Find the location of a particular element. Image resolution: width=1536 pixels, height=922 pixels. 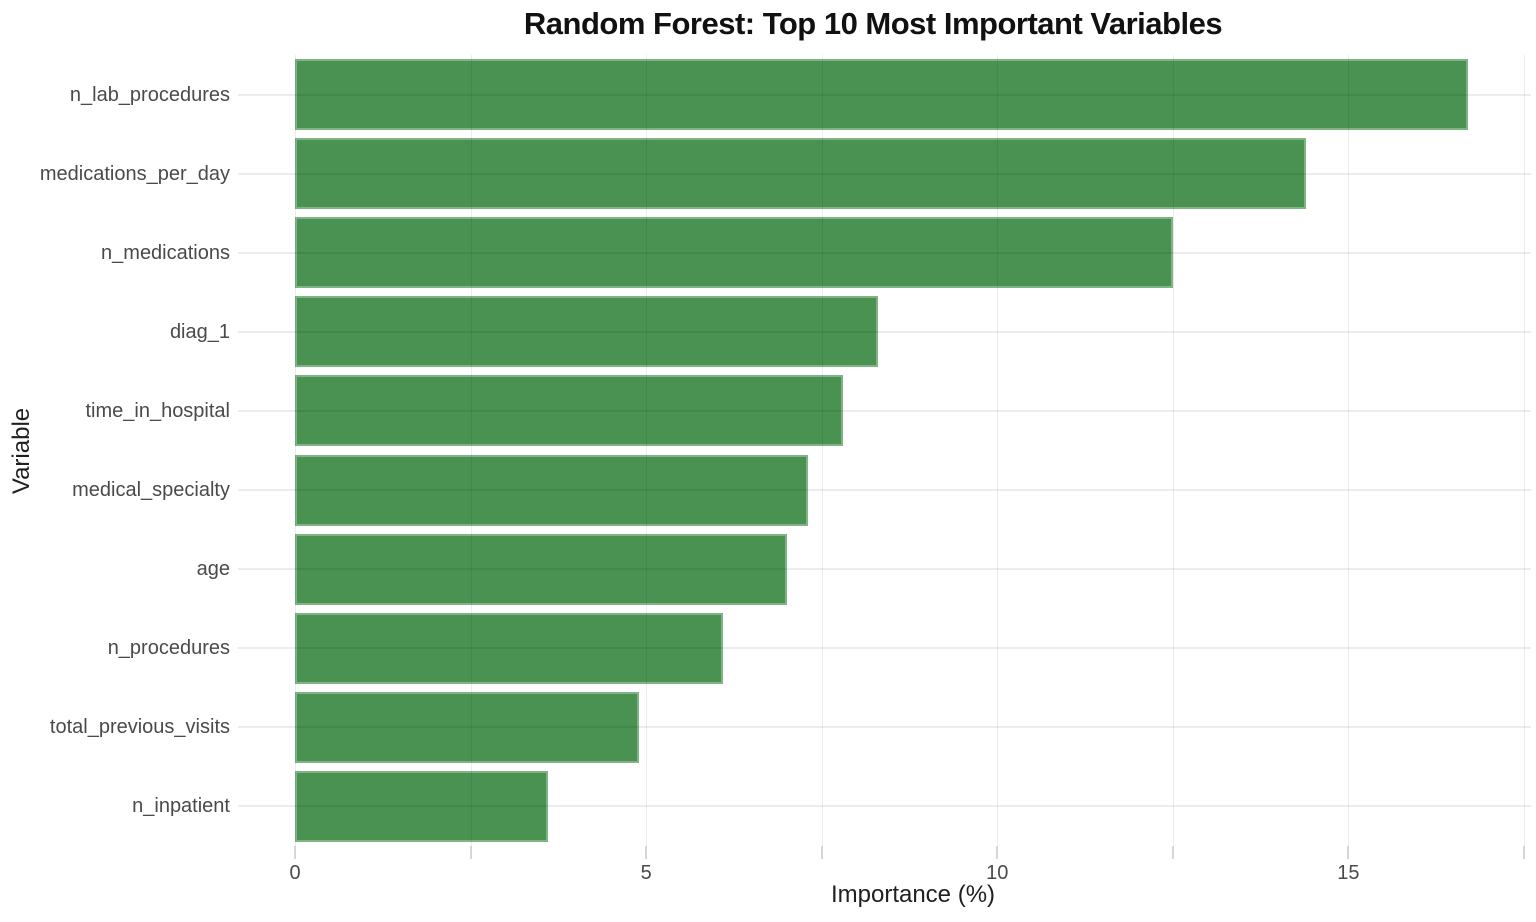

x-tick-12.5 is located at coordinates (1172, 852).